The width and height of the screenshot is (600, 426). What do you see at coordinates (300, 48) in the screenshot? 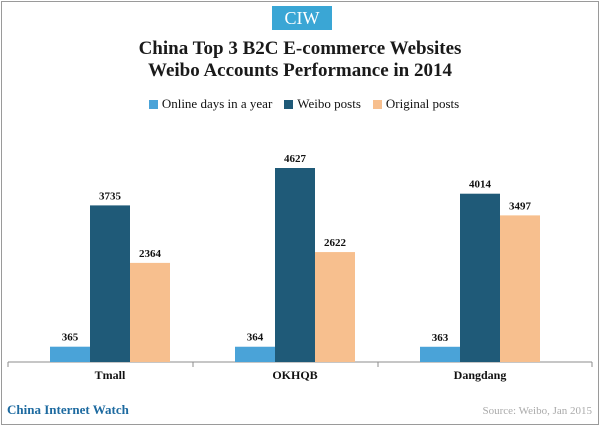
I see `title-line-1: China Top 3 B2C E-commerce Websites` at bounding box center [300, 48].